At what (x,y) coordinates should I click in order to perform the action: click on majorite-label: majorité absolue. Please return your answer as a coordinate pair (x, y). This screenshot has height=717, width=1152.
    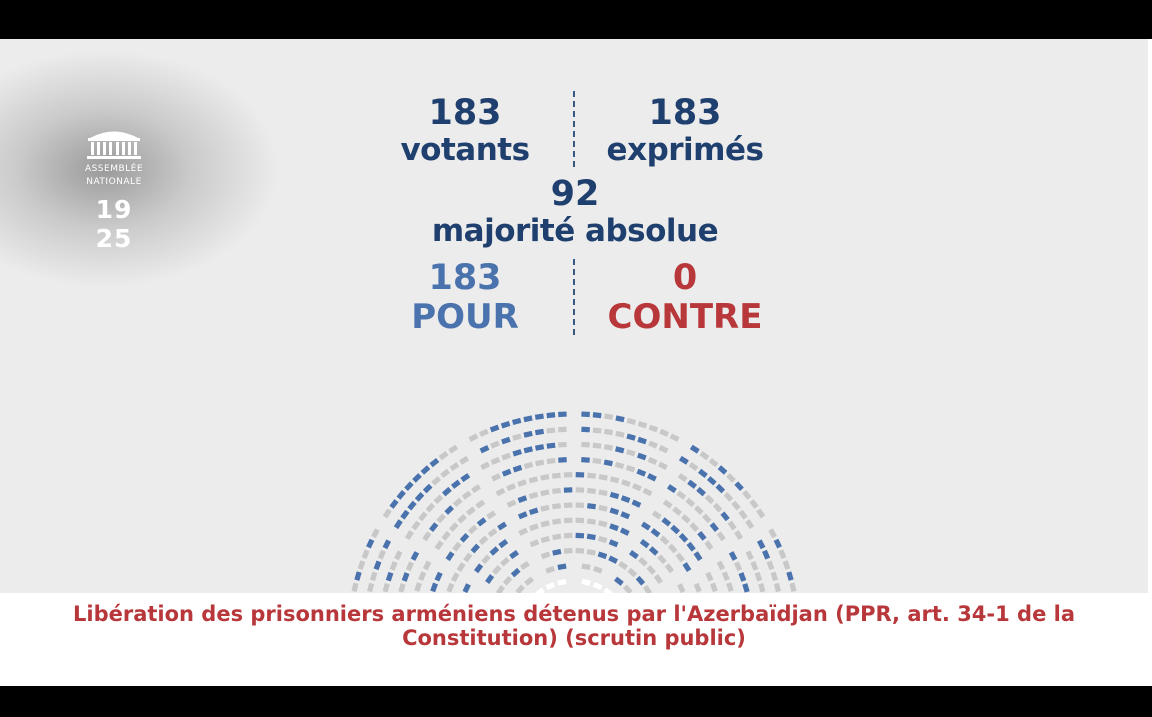
    Looking at the image, I should click on (575, 231).